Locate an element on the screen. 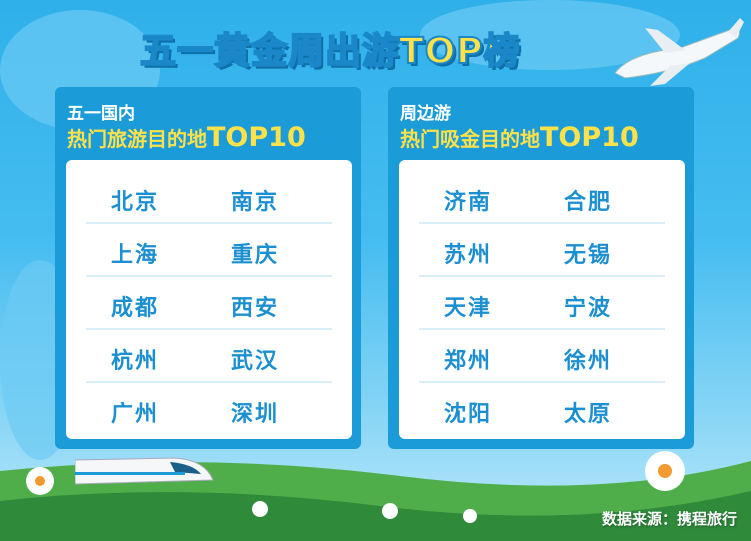 This screenshot has height=541, width=751. panel-subtitle: 周边游 is located at coordinates (425, 114).